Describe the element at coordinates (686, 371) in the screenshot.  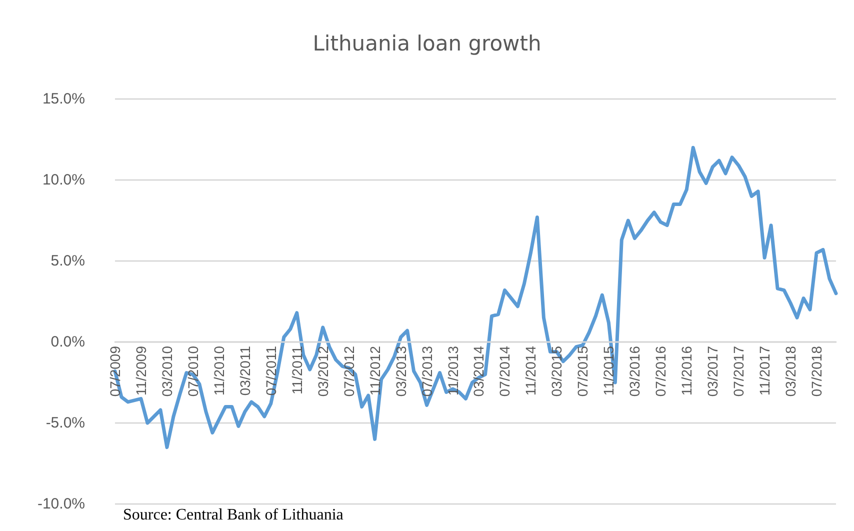
I see `x-tick-label: 11/2016` at that location.